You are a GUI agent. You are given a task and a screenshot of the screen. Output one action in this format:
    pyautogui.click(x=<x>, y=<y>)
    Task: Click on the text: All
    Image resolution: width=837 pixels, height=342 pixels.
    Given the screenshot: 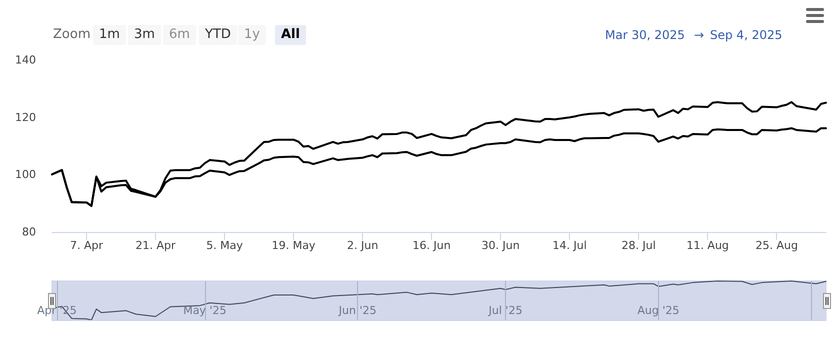 What is the action you would take?
    pyautogui.click(x=290, y=35)
    